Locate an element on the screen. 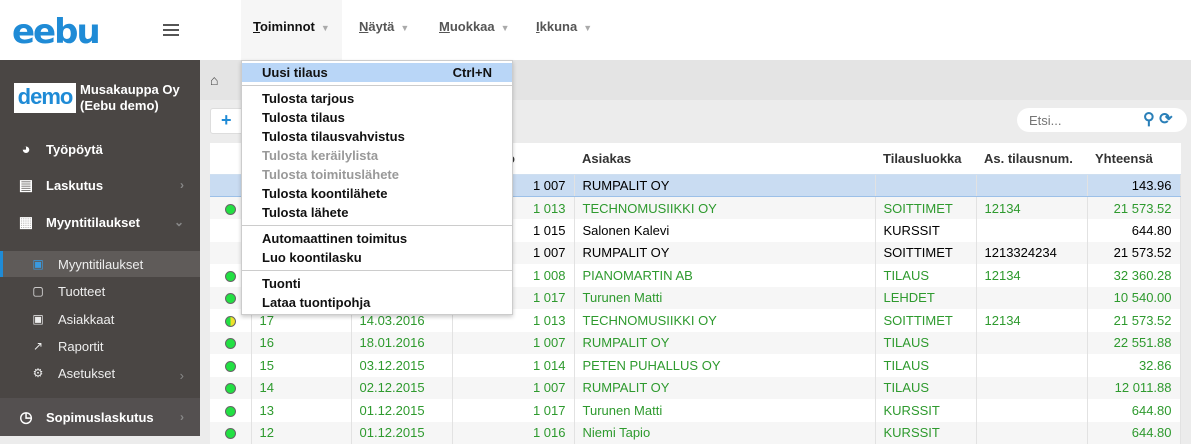 This screenshot has width=1191, height=444. cell-total: 644.80 is located at coordinates (1133, 410).